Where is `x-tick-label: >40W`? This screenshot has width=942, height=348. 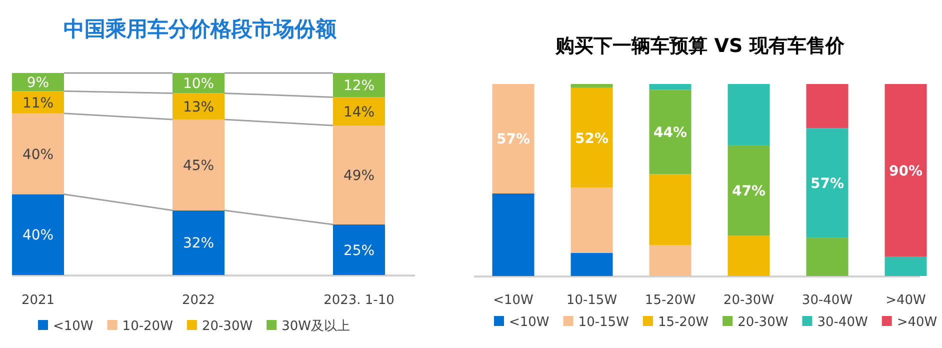
x-tick-label: >40W is located at coordinates (906, 300).